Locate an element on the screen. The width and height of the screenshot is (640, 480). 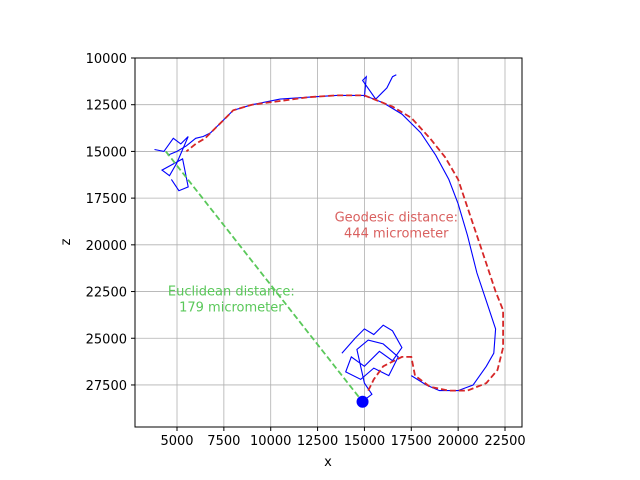
y-tick-label: 10000 is located at coordinates (106, 59).